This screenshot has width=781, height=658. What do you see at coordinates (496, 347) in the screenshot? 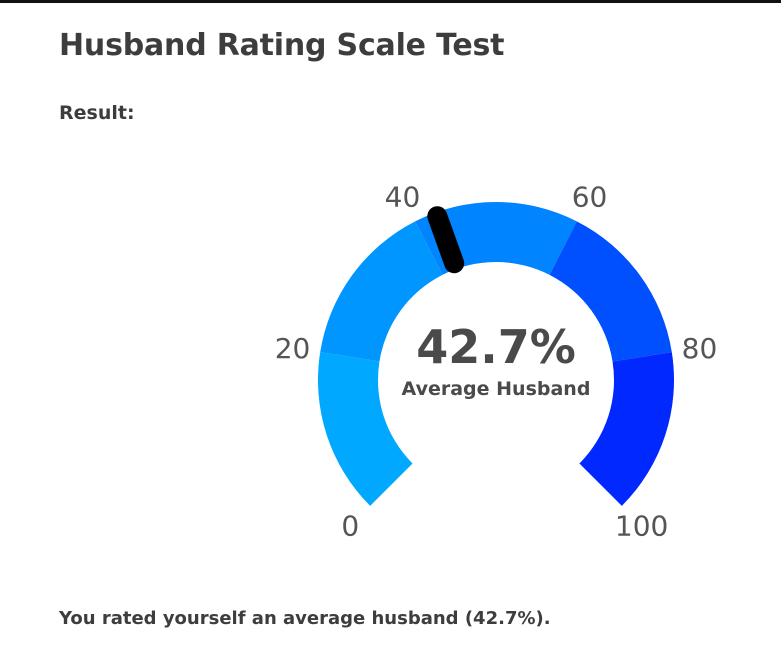
I see `gauge-value: 42.7%` at bounding box center [496, 347].